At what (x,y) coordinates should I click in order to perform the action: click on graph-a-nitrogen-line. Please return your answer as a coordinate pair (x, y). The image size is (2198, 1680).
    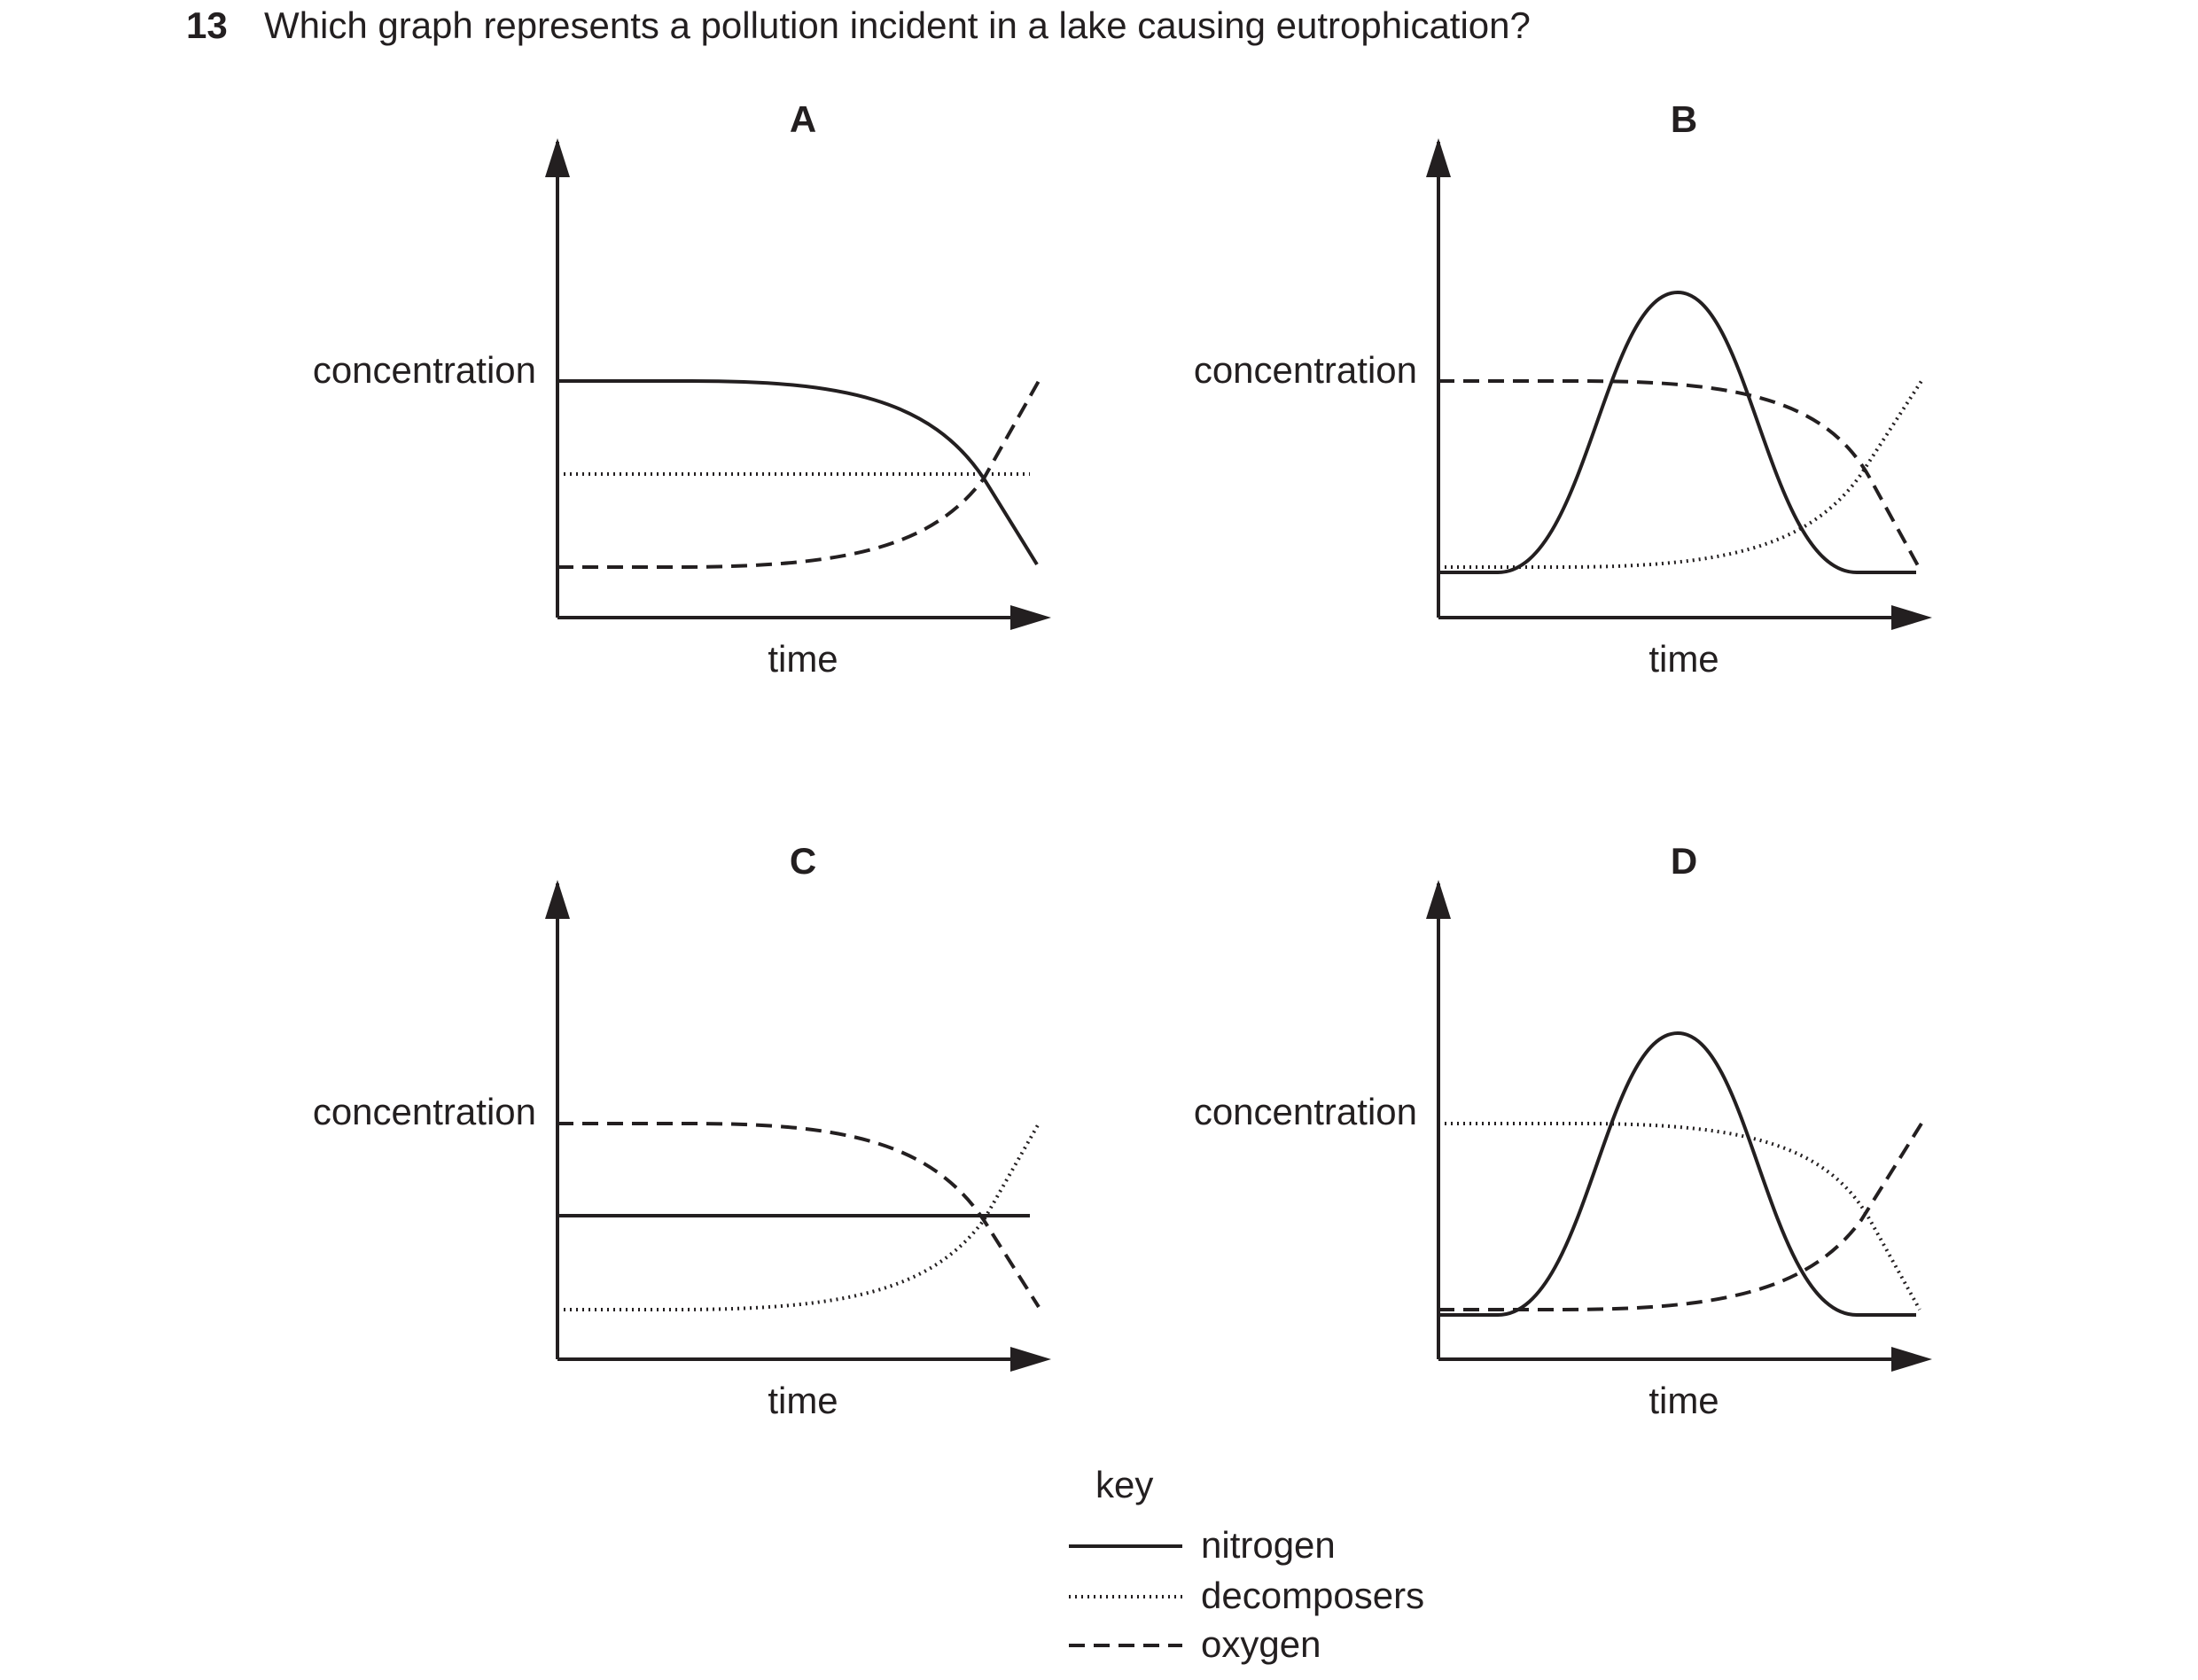
    Looking at the image, I should click on (798, 472).